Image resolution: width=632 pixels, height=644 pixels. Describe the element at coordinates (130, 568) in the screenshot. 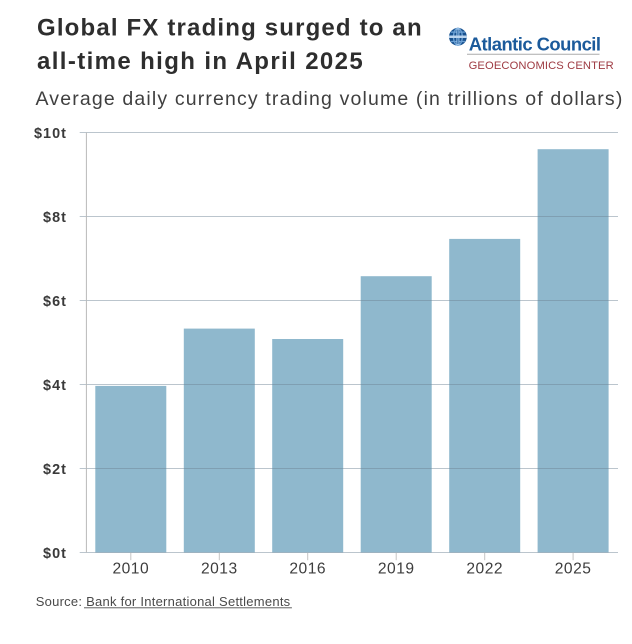

I see `svg-text: 2010` at that location.